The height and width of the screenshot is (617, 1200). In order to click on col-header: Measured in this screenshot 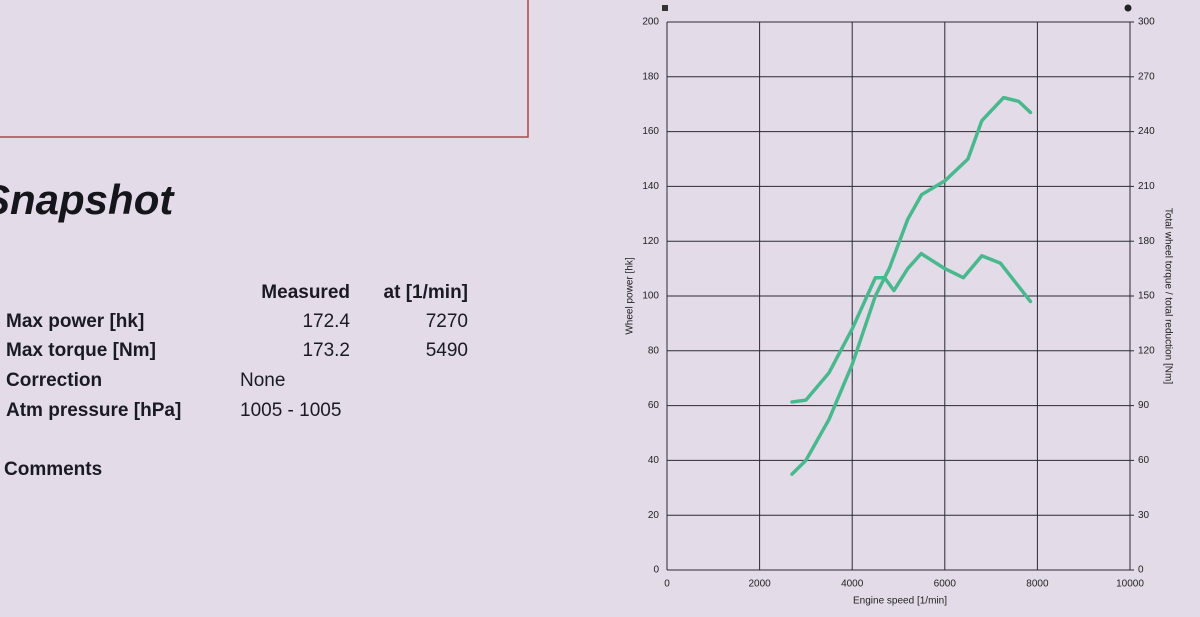, I will do `click(305, 292)`.